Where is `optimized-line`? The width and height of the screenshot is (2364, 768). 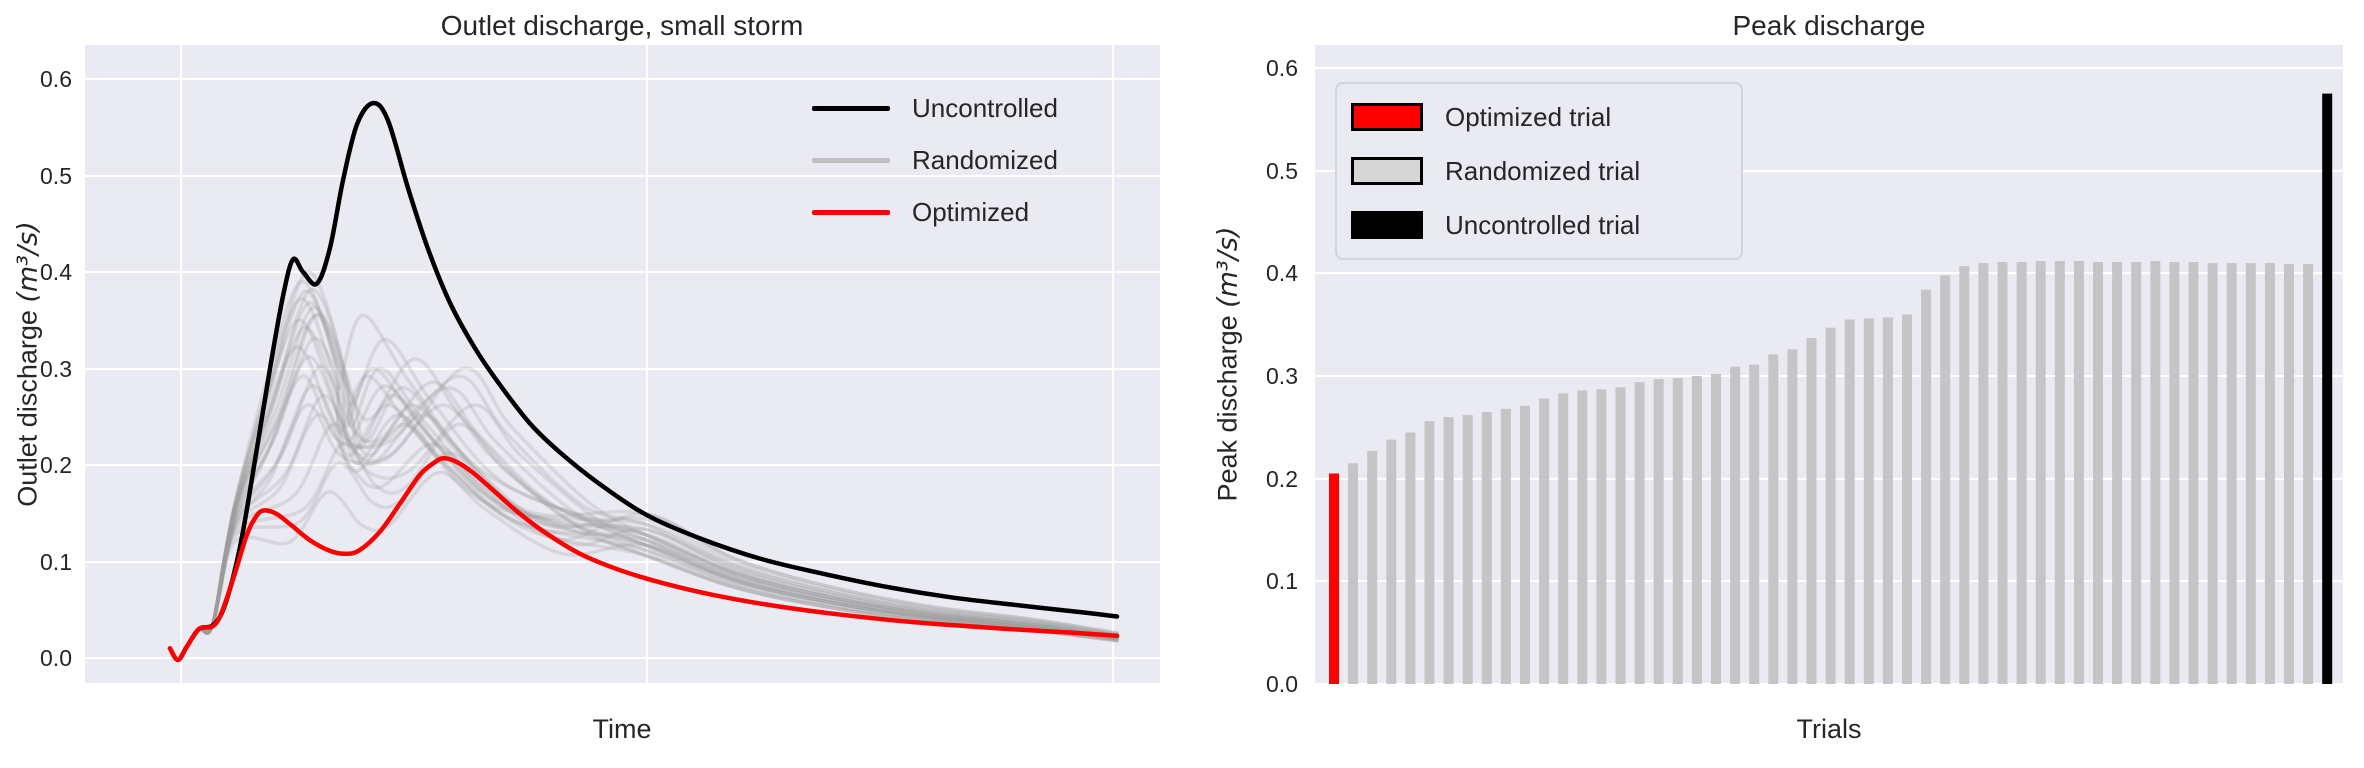 optimized-line is located at coordinates (643, 559).